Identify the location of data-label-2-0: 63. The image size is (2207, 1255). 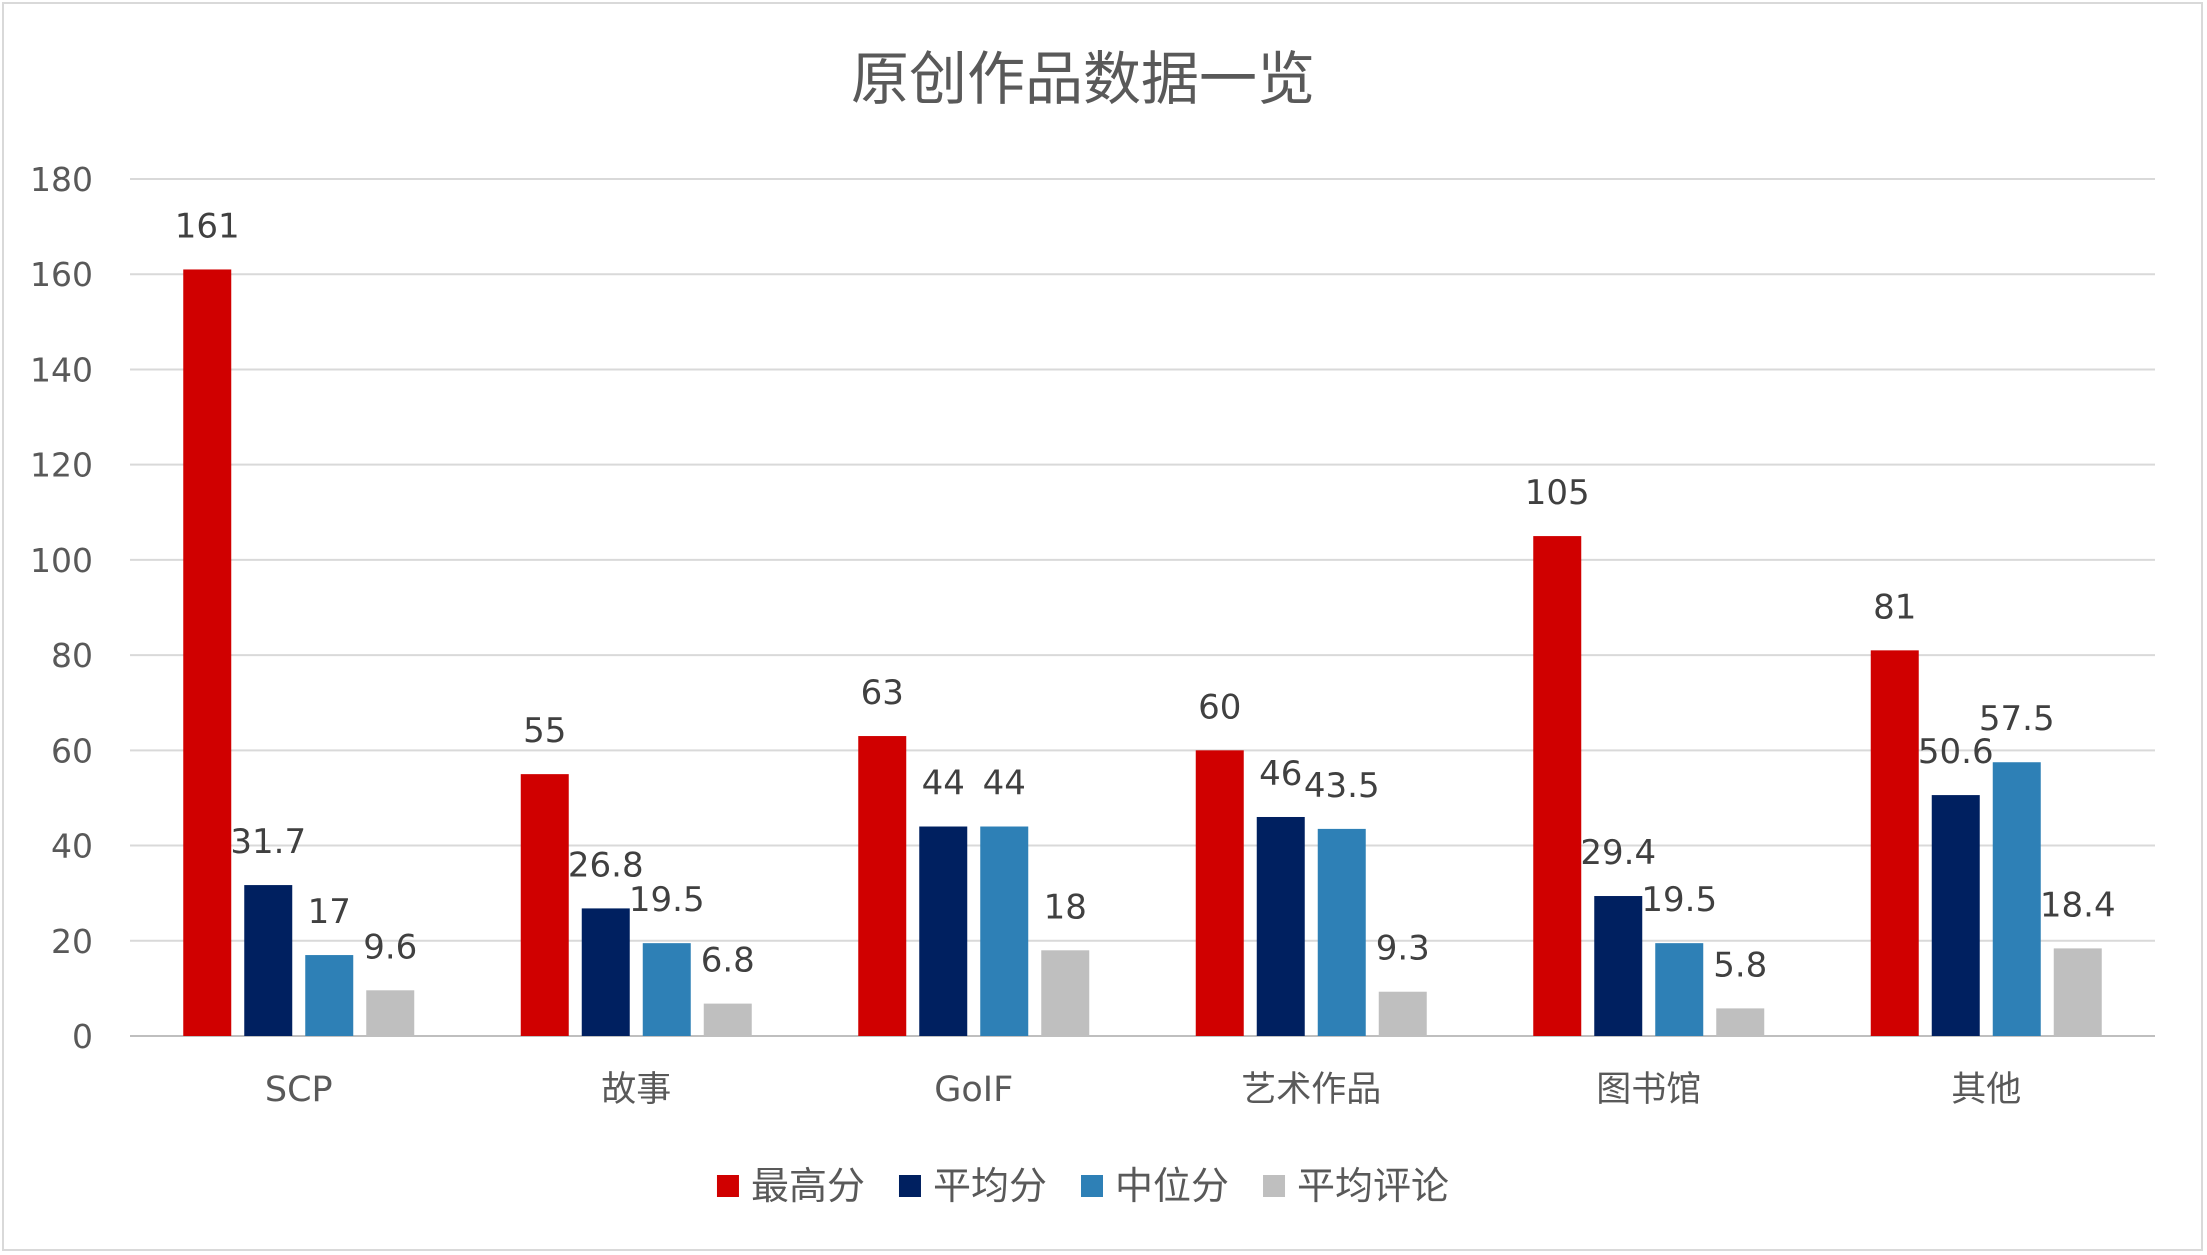
(882, 693).